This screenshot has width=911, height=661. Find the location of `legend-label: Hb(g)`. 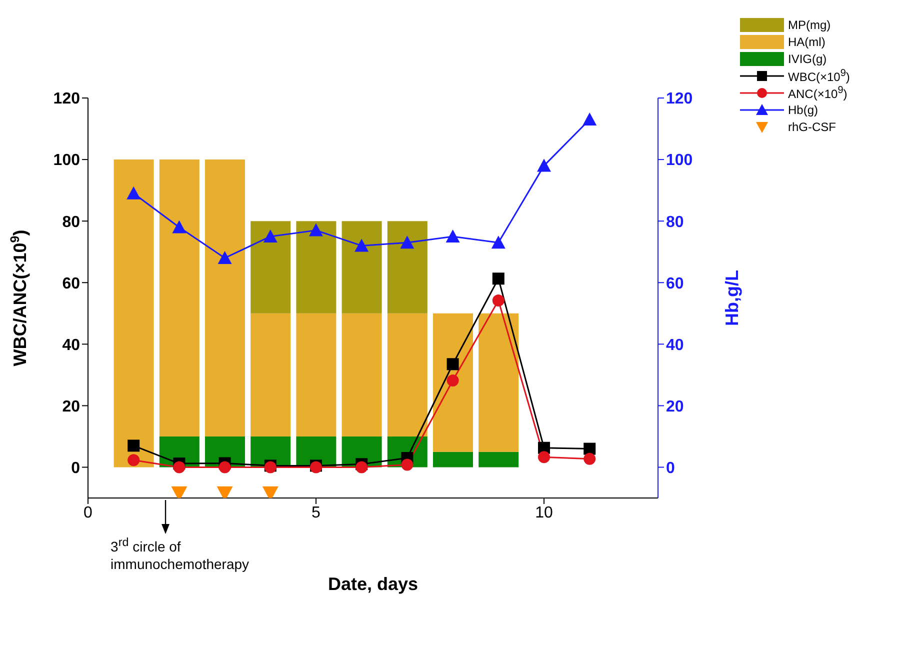

legend-label: Hb(g) is located at coordinates (803, 109).